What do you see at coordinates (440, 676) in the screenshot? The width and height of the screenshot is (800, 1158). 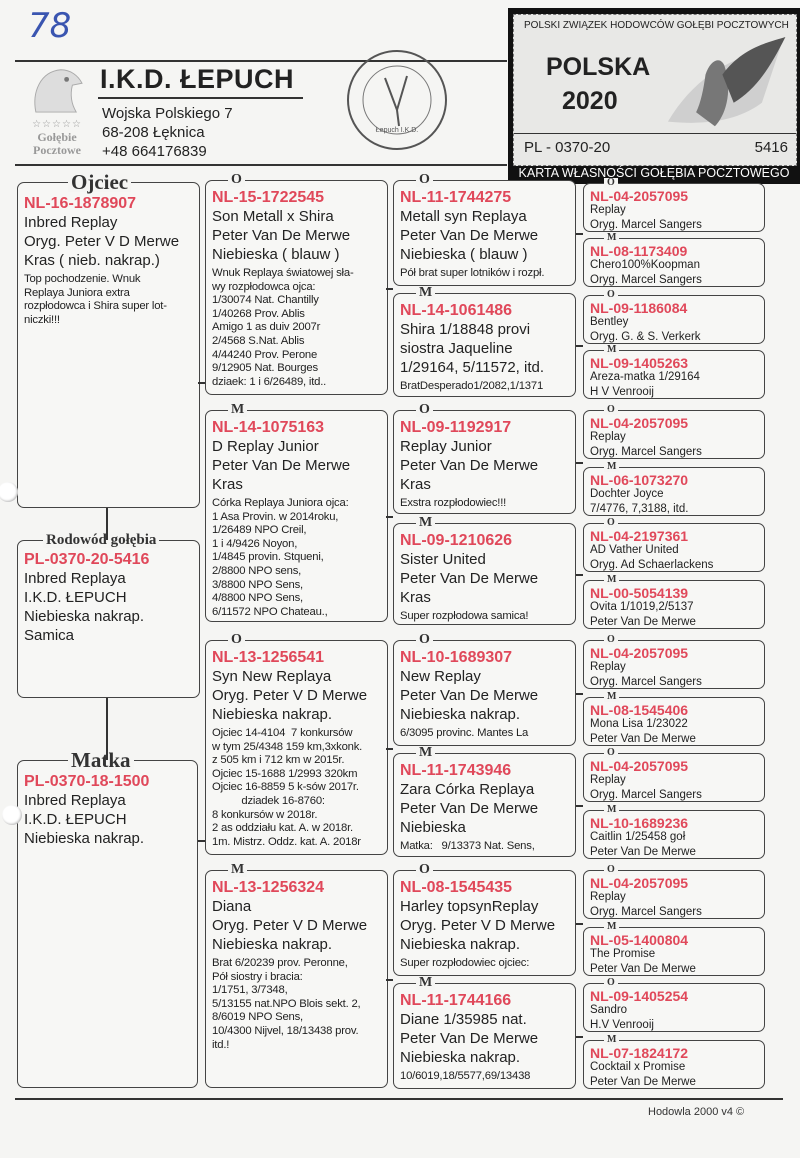 I see `pigeon-info-line: New Replay` at bounding box center [440, 676].